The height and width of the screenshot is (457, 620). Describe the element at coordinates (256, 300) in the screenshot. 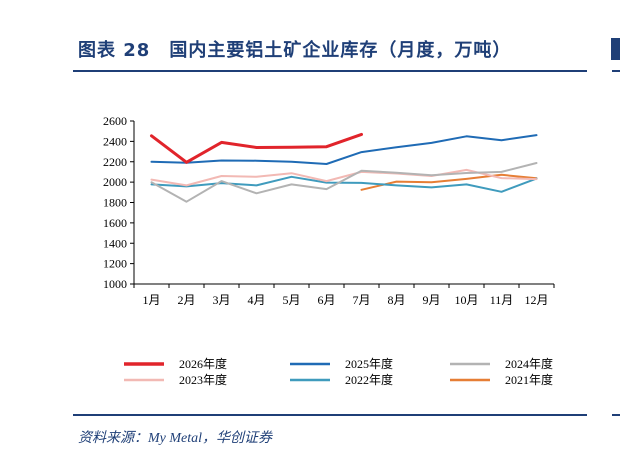

I see `x-tick-label: 4月` at that location.